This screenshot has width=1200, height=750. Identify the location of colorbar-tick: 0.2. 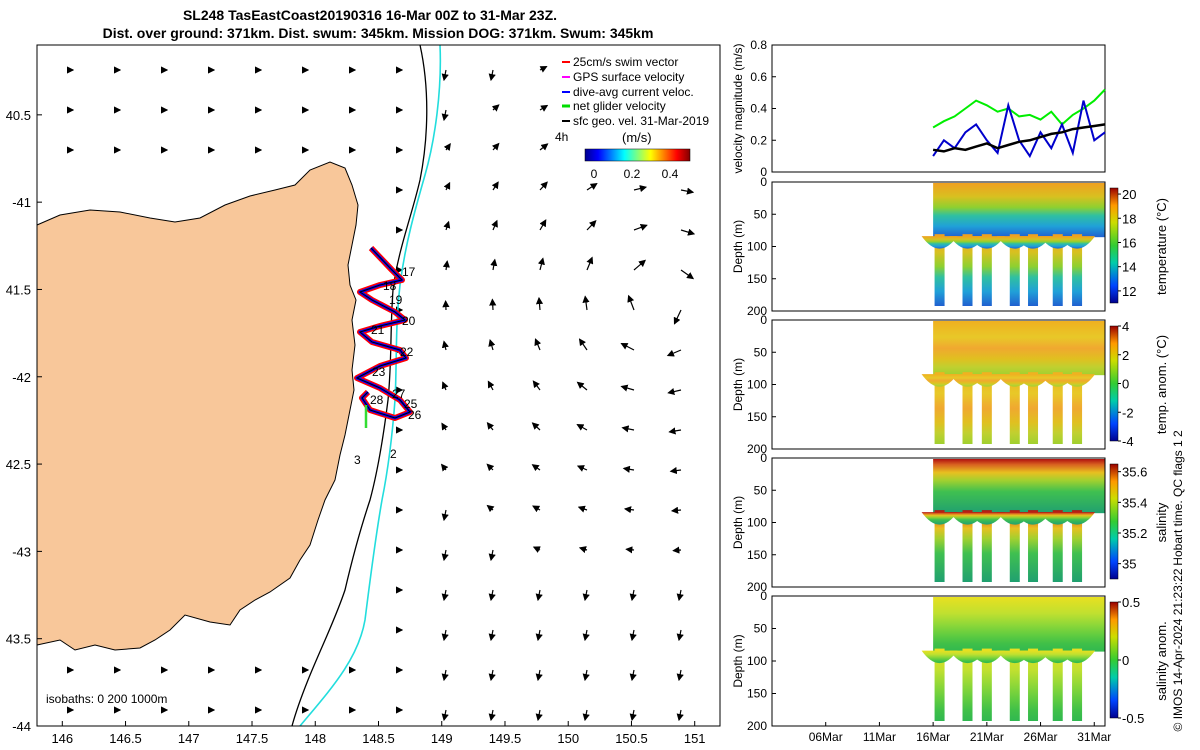
(632, 174).